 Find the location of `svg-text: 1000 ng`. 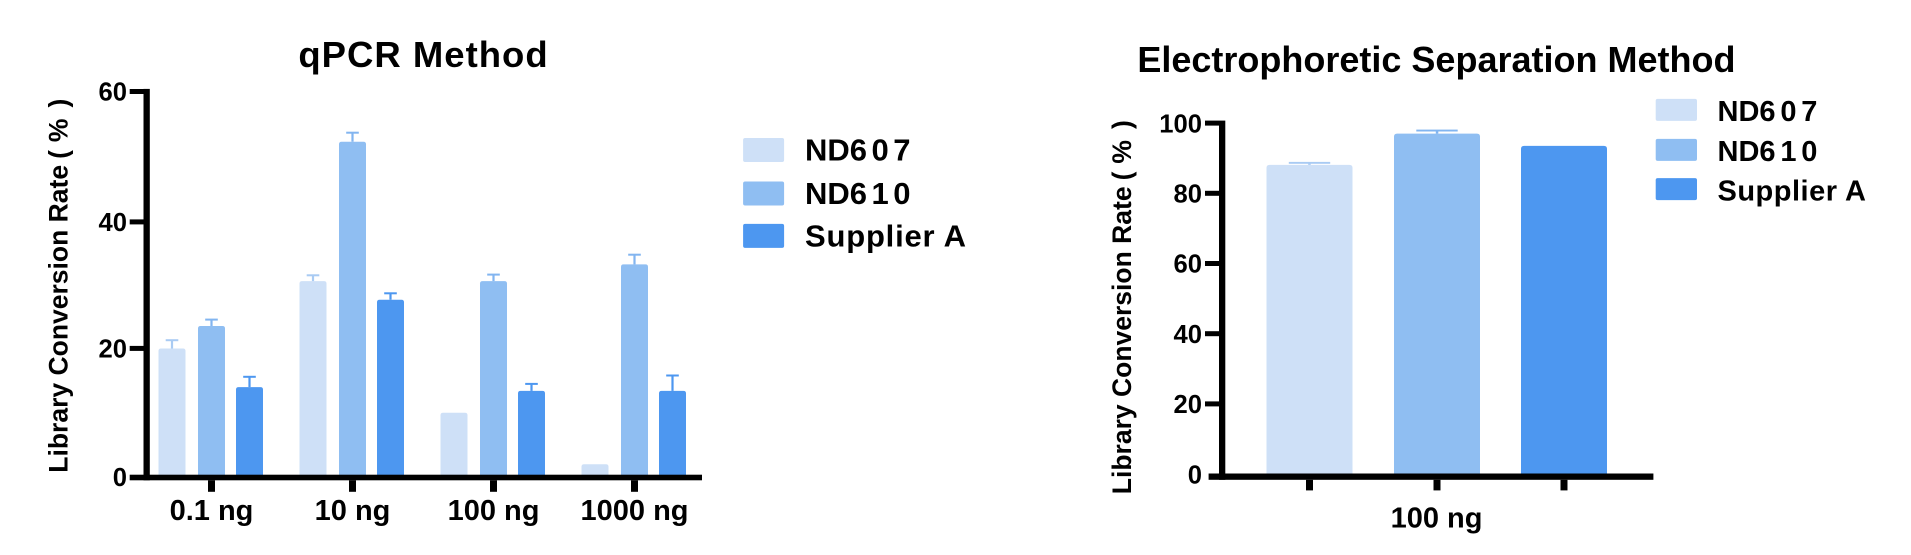

svg-text: 1000 ng is located at coordinates (635, 511).